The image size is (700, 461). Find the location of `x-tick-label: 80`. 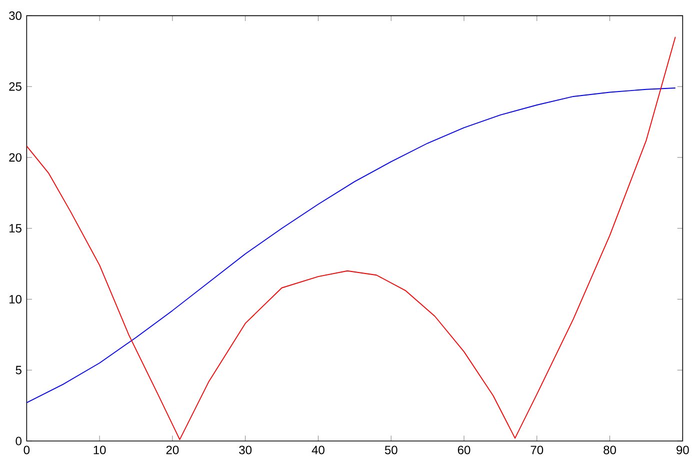

x-tick-label: 80 is located at coordinates (610, 450).